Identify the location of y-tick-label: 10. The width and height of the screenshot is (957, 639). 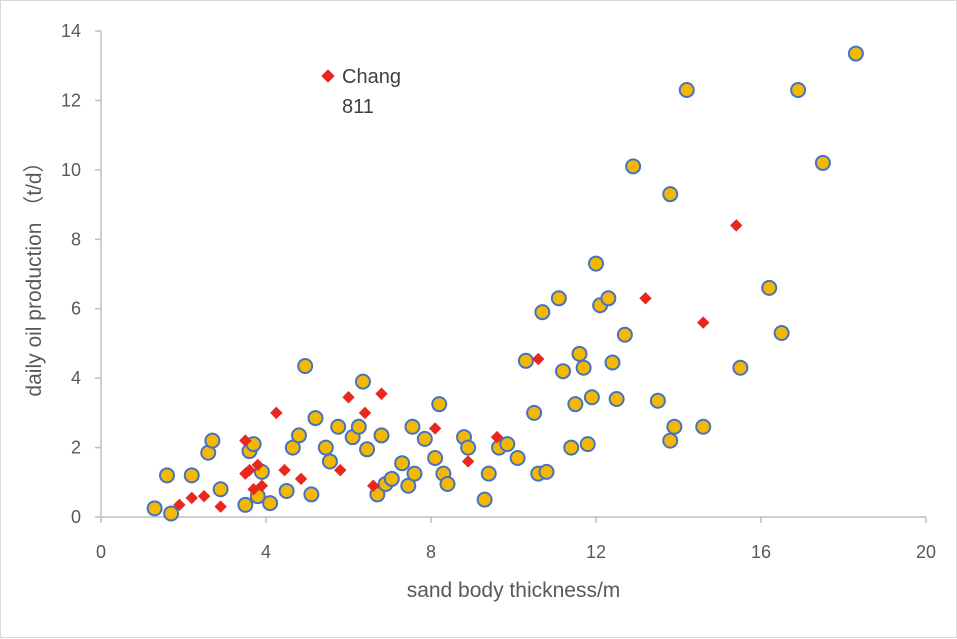
(71, 170).